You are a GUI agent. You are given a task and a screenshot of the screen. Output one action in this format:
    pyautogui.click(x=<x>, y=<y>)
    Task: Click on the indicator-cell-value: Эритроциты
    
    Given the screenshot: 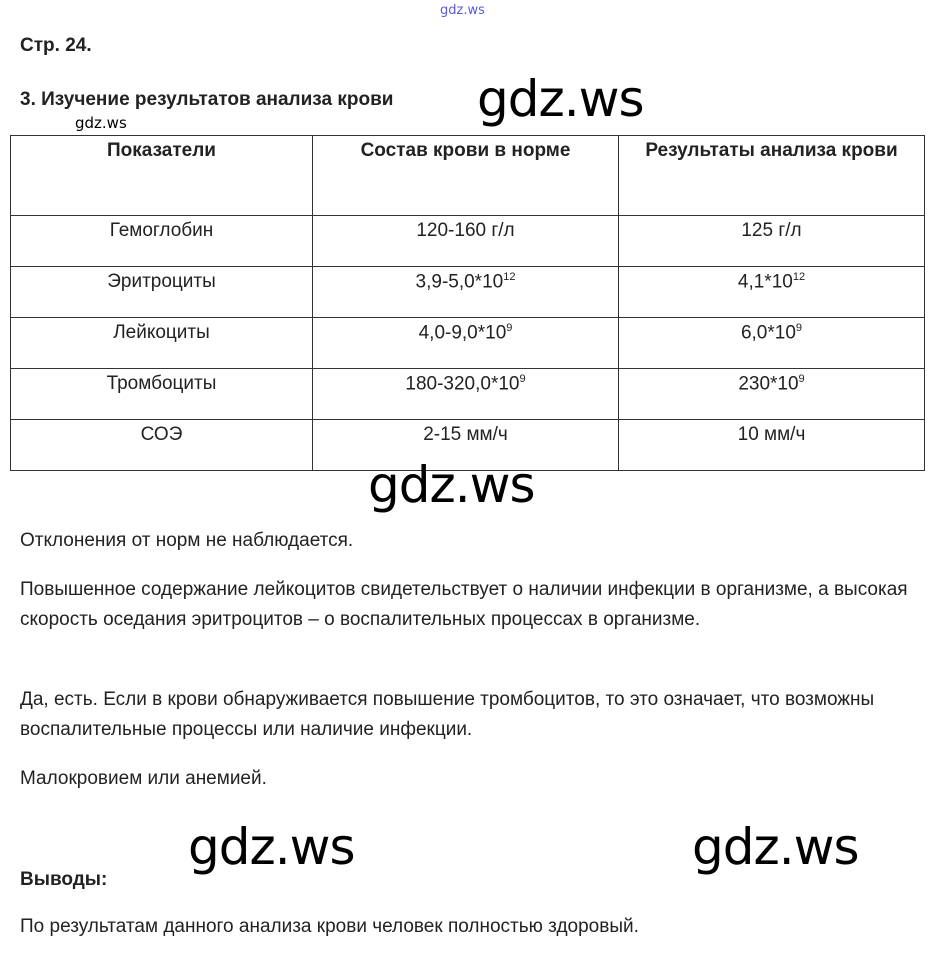 What is the action you would take?
    pyautogui.click(x=161, y=281)
    